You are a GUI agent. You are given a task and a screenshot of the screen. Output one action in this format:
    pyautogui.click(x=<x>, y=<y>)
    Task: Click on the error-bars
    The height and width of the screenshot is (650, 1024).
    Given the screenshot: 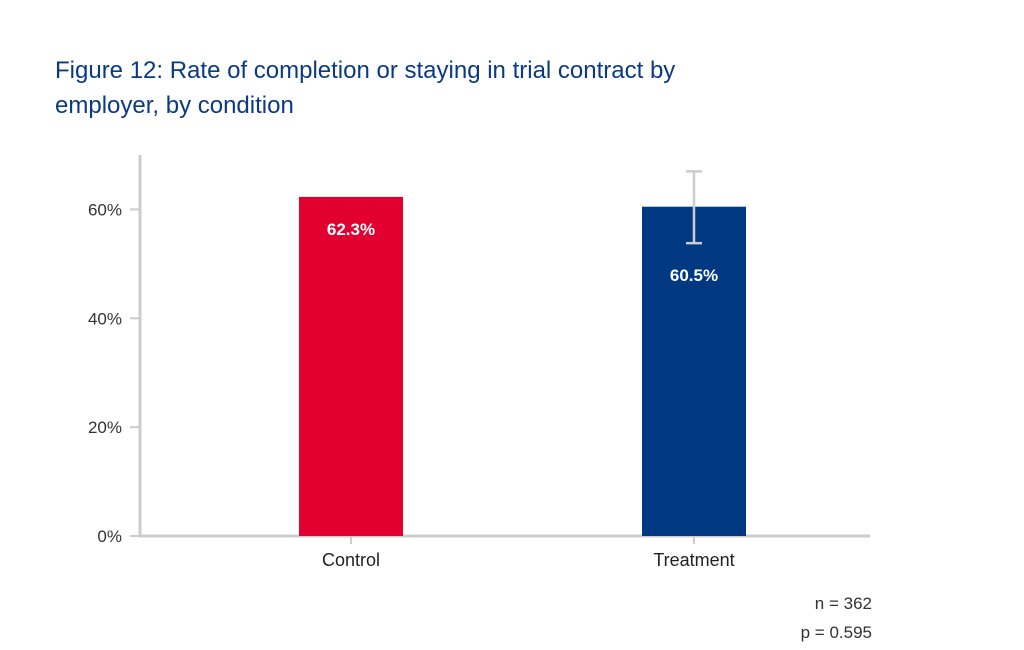 What is the action you would take?
    pyautogui.click(x=694, y=207)
    